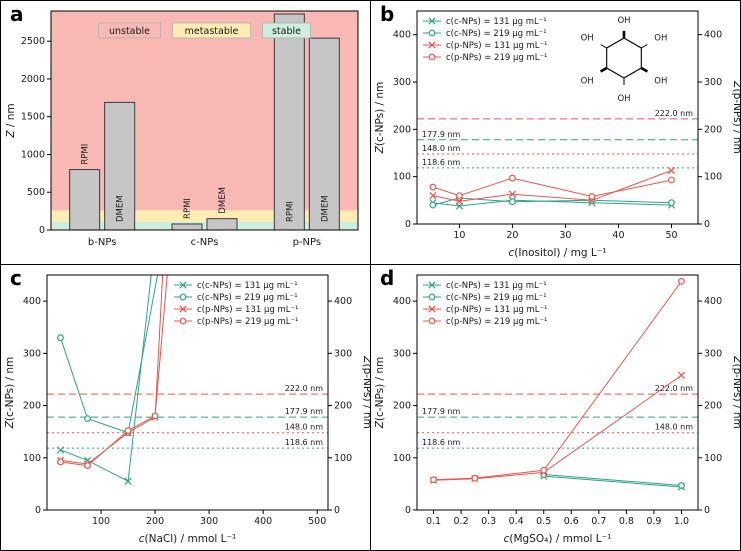 This screenshot has width=741, height=551. What do you see at coordinates (459, 235) in the screenshot?
I see `x-tick-label: 10` at bounding box center [459, 235].